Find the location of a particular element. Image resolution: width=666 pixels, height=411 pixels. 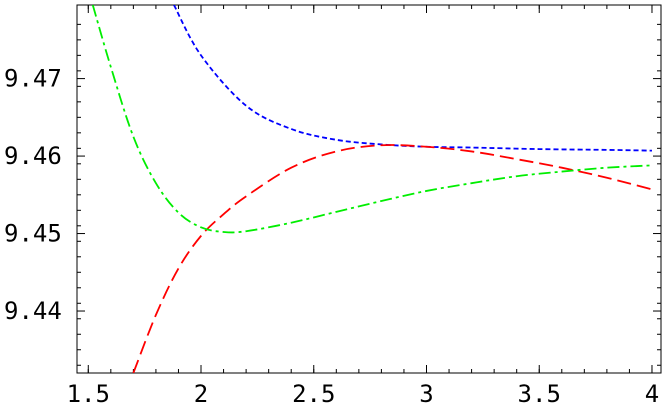

x-tick-label: 1.5 is located at coordinates (88, 394).